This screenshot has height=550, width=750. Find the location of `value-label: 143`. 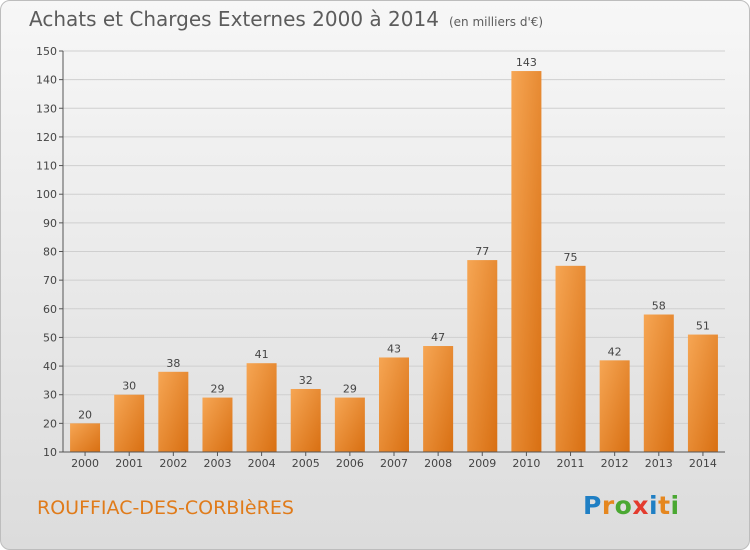

value-label: 143 is located at coordinates (526, 62).